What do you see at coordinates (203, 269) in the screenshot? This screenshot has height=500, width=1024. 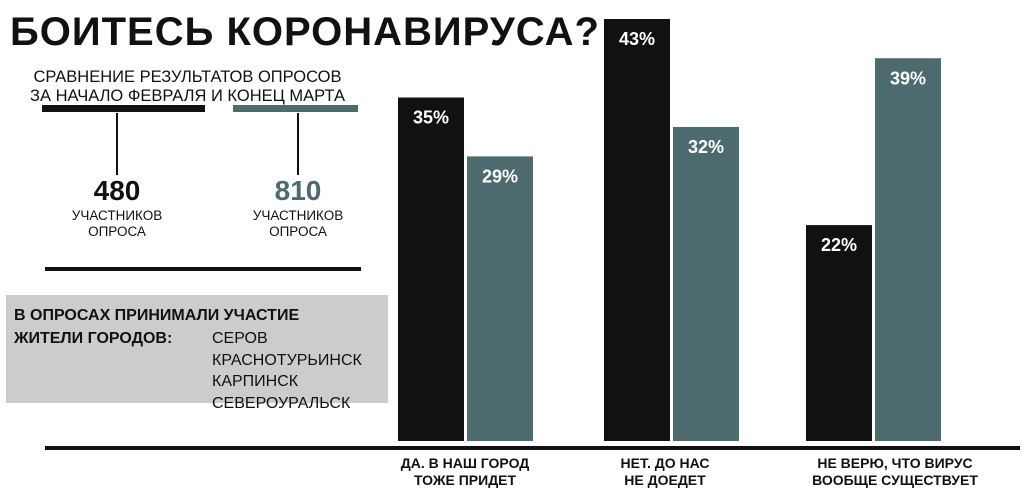 I see `legend-divider` at bounding box center [203, 269].